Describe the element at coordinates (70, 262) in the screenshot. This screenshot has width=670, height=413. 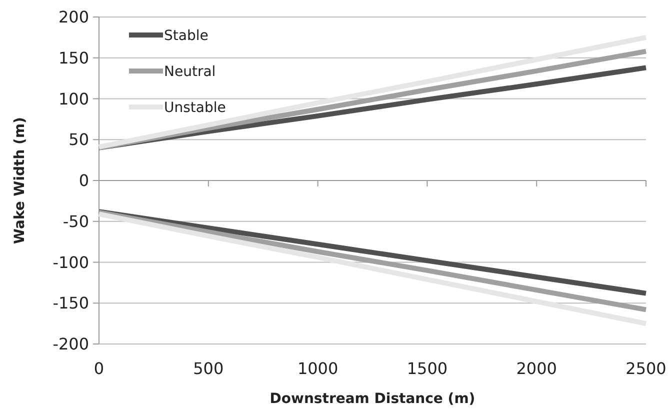
I see `y-tick-label: -100` at that location.